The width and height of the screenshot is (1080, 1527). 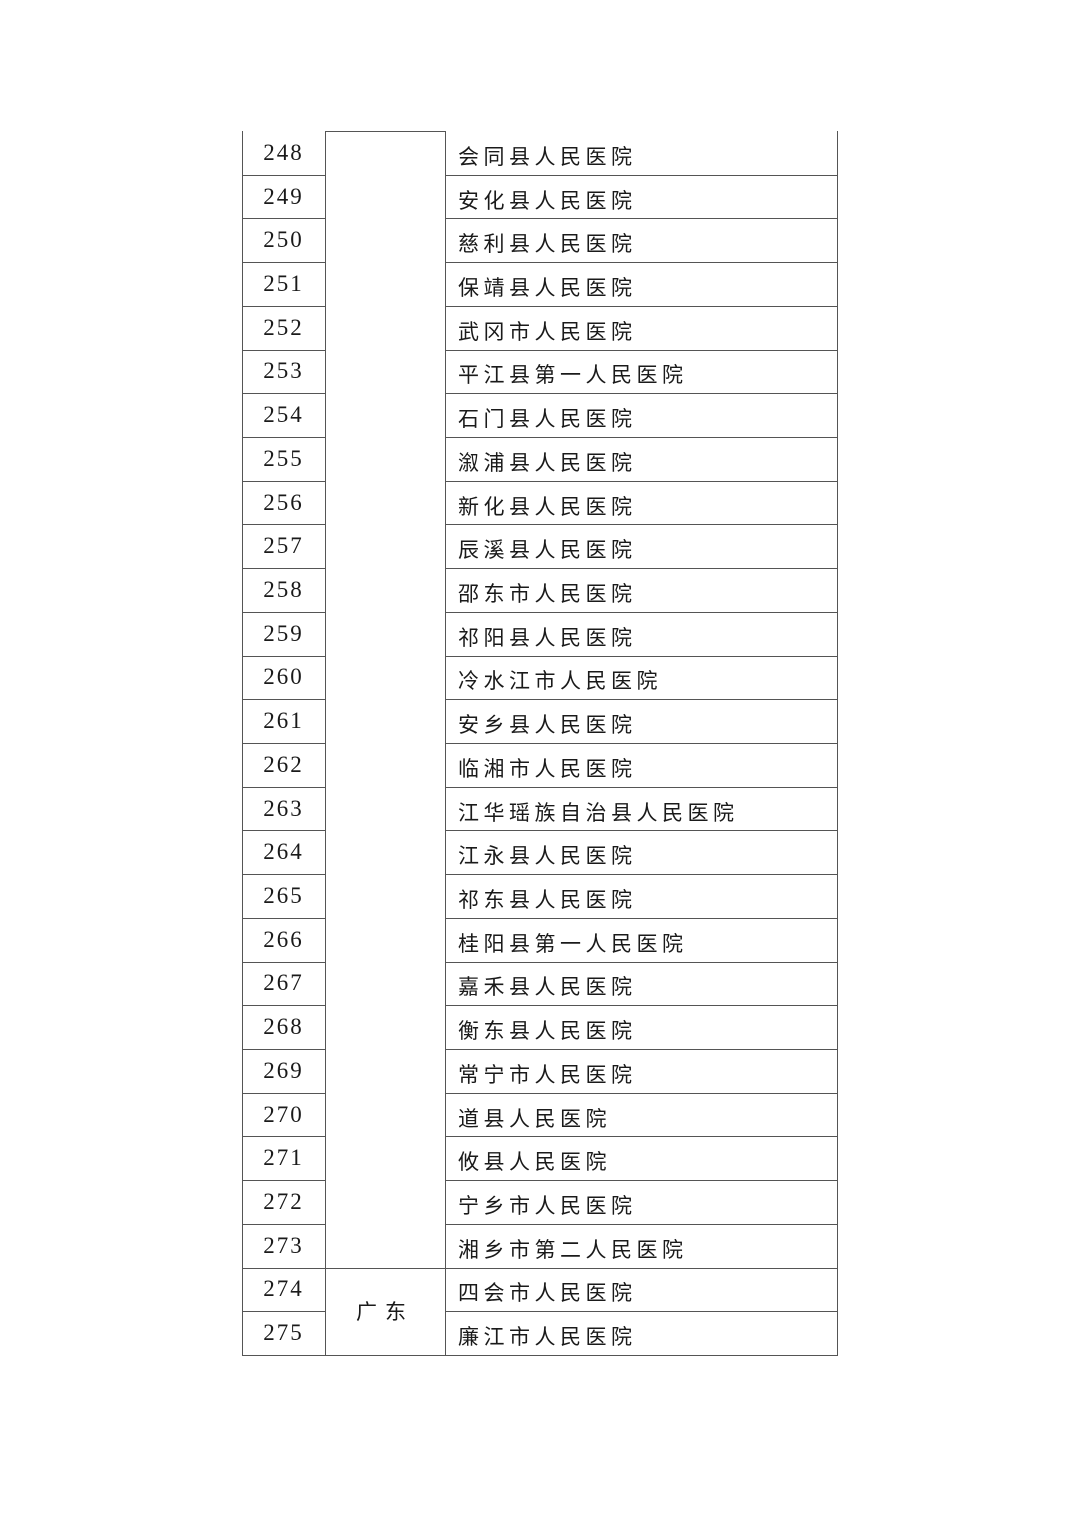 I want to click on hospital-name: 溆浦县人民医院, so click(x=547, y=462).